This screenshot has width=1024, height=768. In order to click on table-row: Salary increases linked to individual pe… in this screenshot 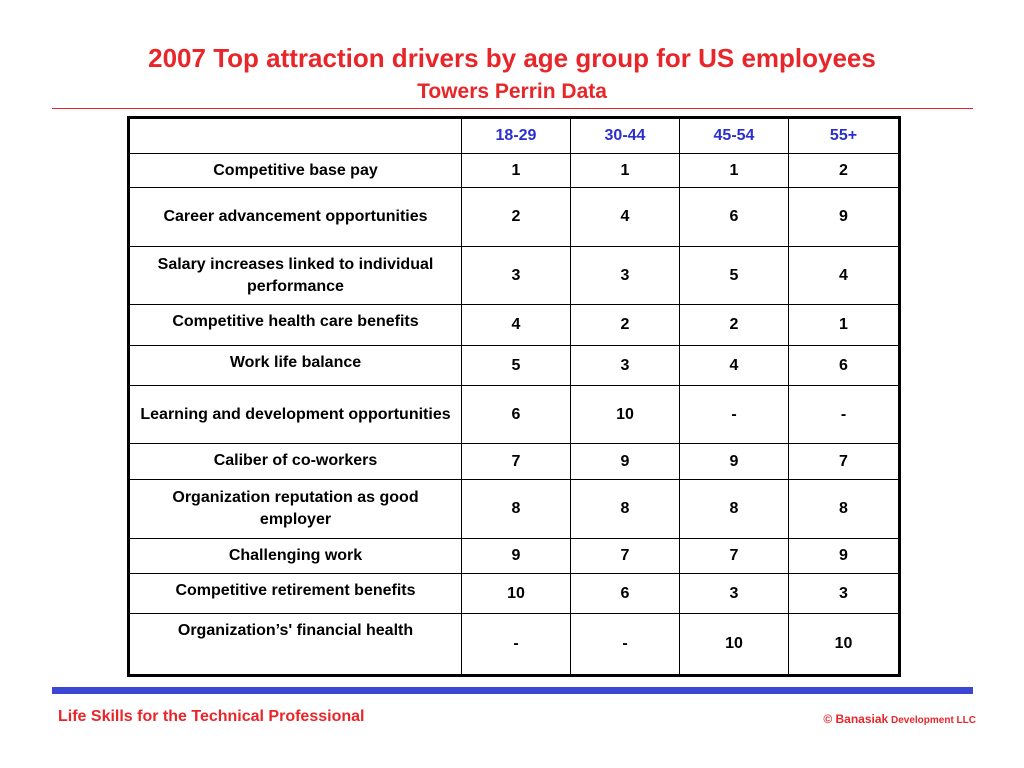, I will do `click(514, 275)`.